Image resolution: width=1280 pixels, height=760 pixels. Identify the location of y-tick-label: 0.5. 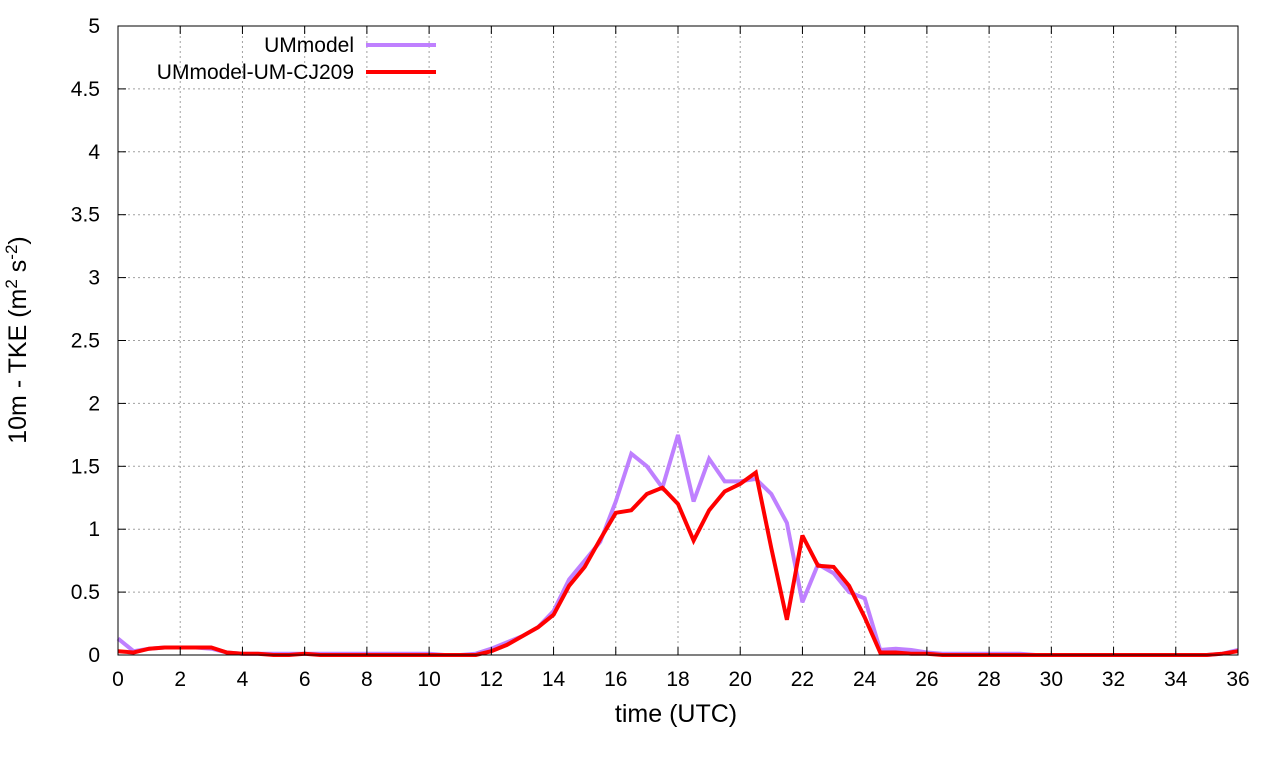
(85, 592).